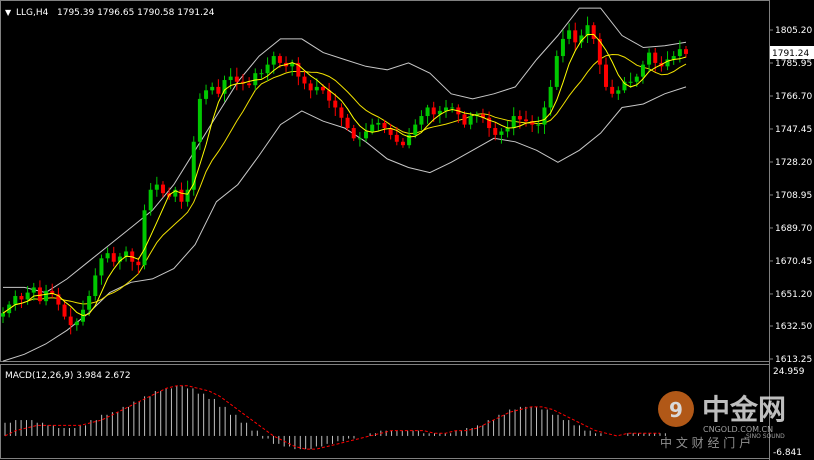  Describe the element at coordinates (136, 13) in the screenshot. I see `ohlc-values: 1795.39 1796.65 1790.58 1791.24` at that location.